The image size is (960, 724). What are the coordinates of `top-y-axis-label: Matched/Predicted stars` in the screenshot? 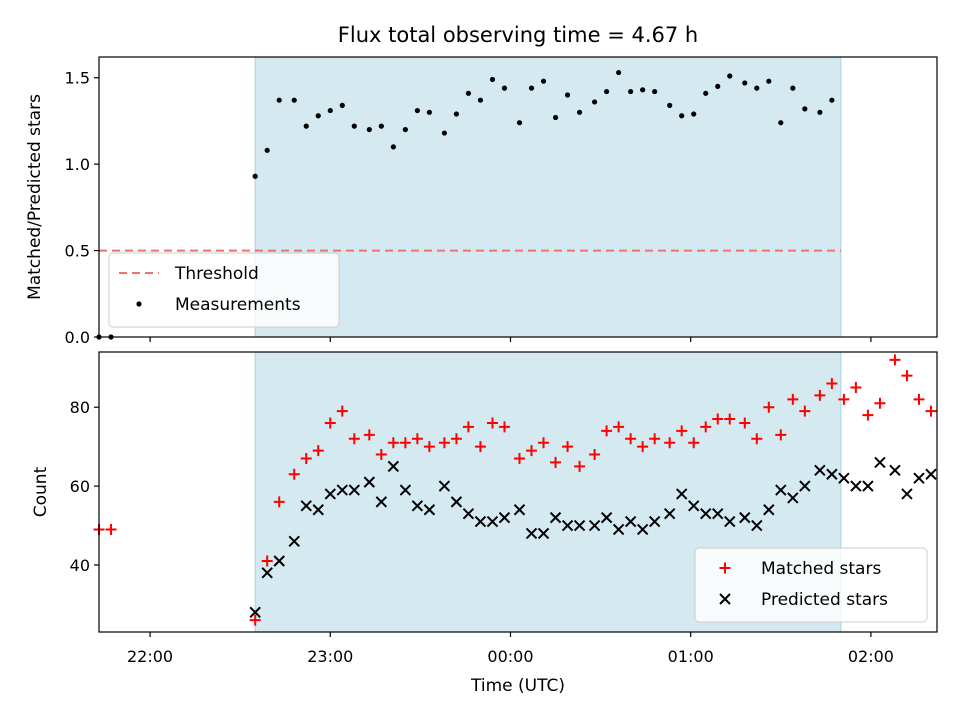 It's located at (35, 197).